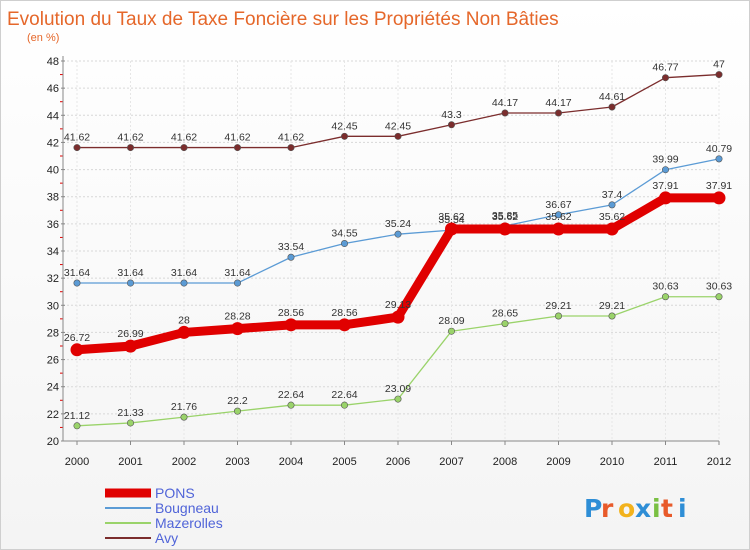  I want to click on y-tick-label: 34, so click(53, 252).